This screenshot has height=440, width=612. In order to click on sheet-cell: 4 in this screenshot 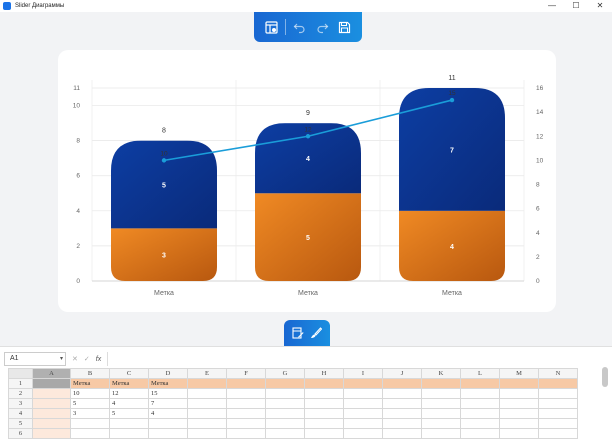, I will do `click(129, 403)`.